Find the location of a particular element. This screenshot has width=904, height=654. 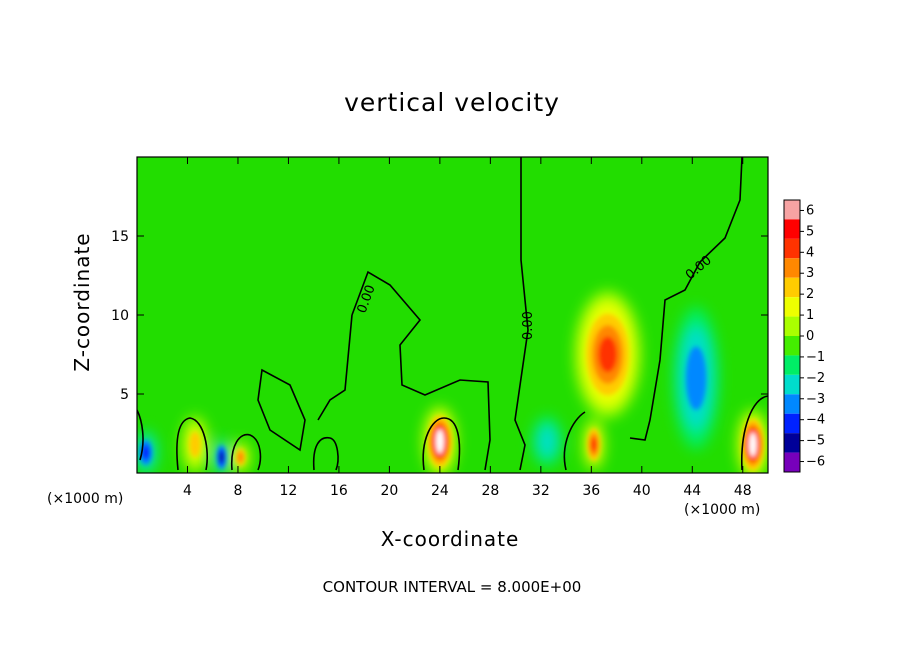

x-tick-label: 24 is located at coordinates (440, 491).